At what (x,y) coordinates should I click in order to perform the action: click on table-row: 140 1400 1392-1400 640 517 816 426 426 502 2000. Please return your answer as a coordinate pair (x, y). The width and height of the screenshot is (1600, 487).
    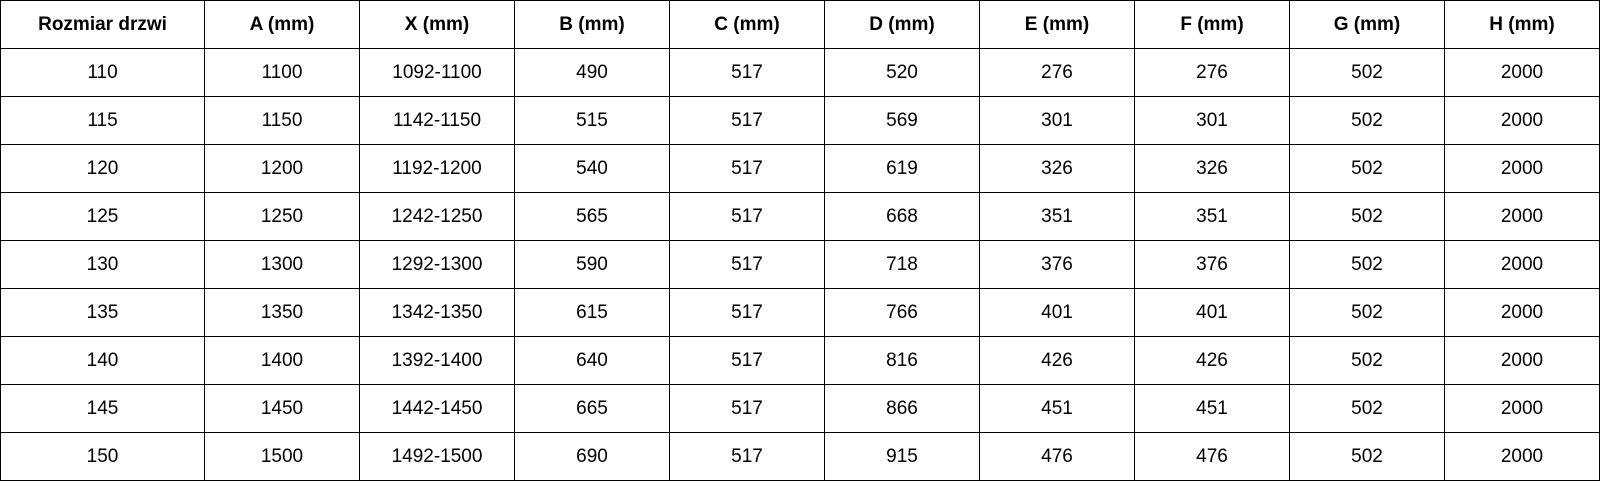
    Looking at the image, I should click on (800, 360).